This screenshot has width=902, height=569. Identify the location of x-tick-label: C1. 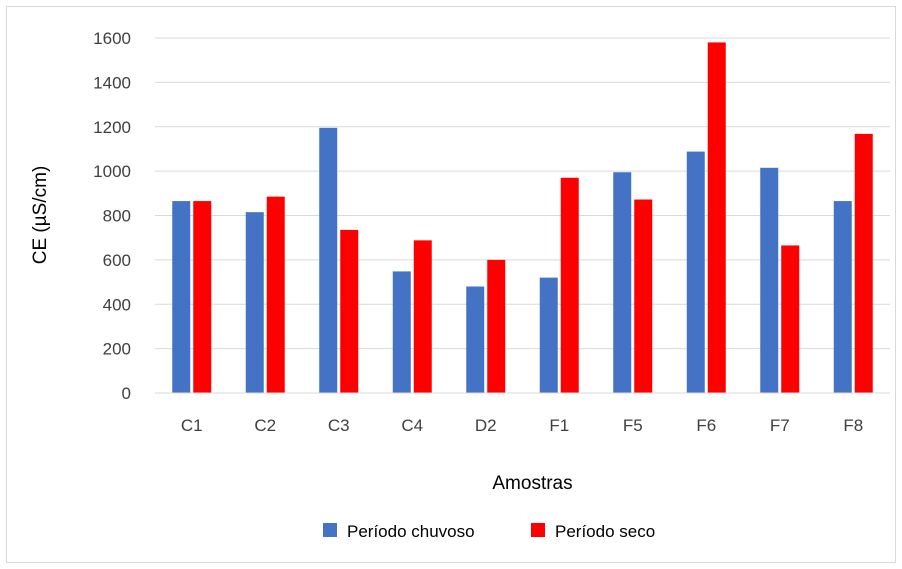
(192, 425).